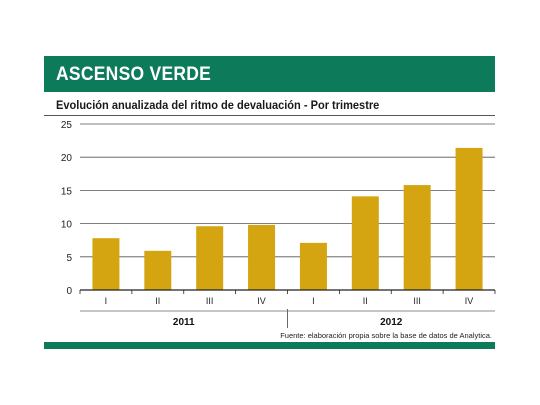  What do you see at coordinates (69, 291) in the screenshot?
I see `y-tick-label: 0` at bounding box center [69, 291].